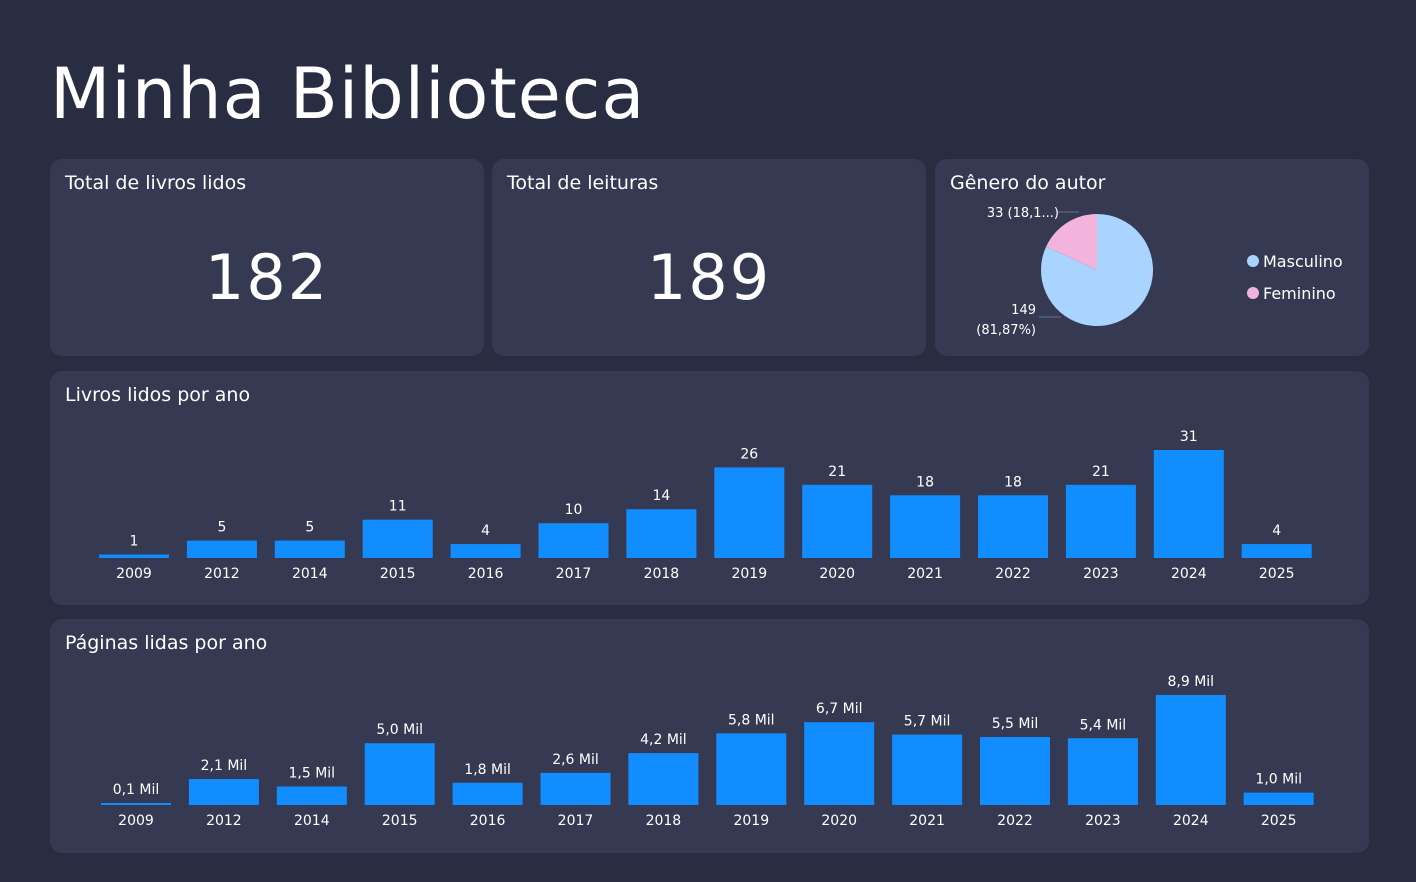 This screenshot has height=882, width=1416. I want to click on pie-label-feminino: 33 (18,1...), so click(1023, 213).